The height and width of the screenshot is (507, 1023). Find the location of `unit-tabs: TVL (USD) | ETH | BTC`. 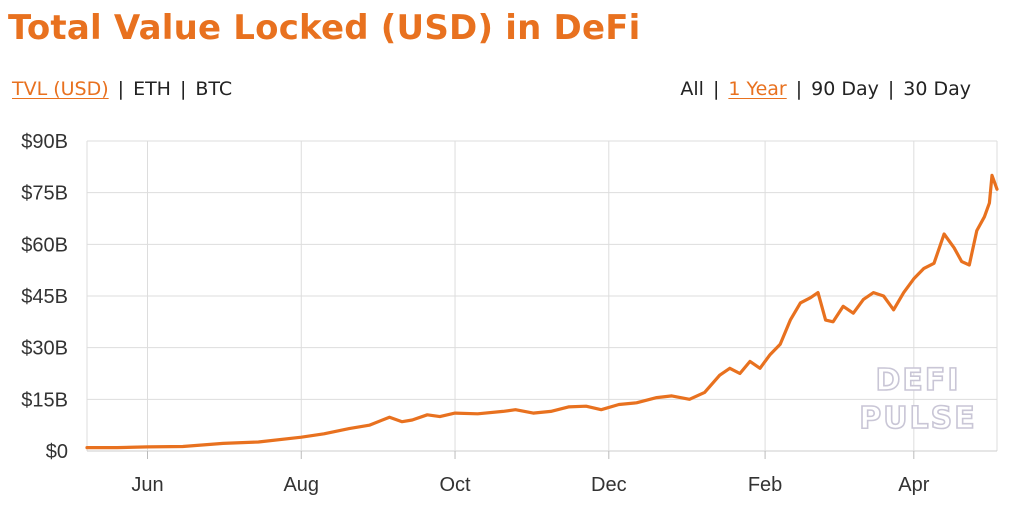

unit-tabs: TVL (USD) | ETH | BTC is located at coordinates (122, 89).